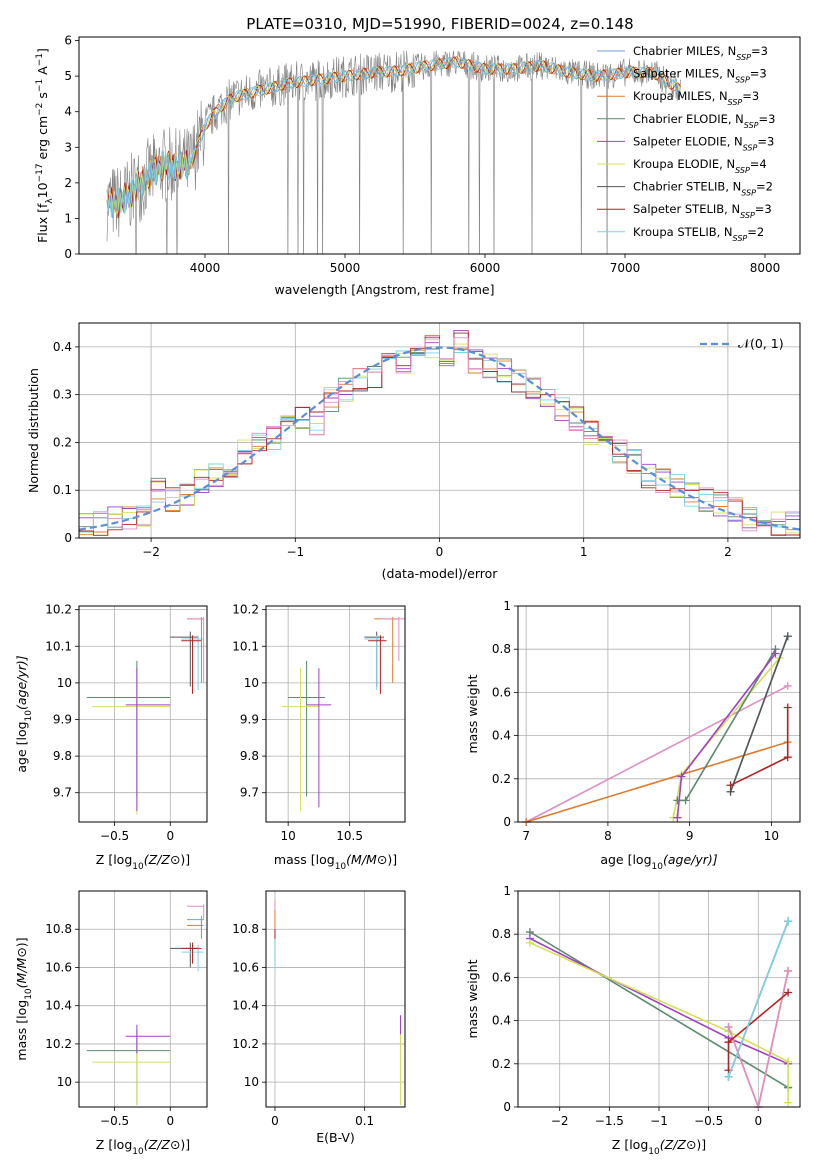 Image resolution: width=819 pixels, height=1170 pixels. What do you see at coordinates (708, 1121) in the screenshot?
I see `x-tick-label: −0.5` at bounding box center [708, 1121].